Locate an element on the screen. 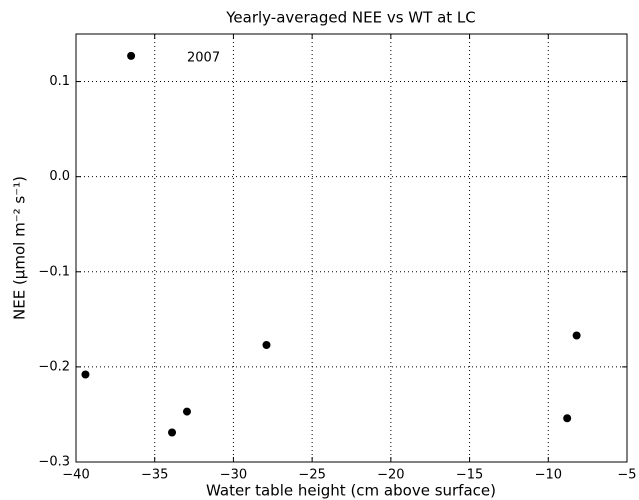 This screenshot has width=639, height=500. y-axis-label: NEE (μmol m⁻² s⁻¹) is located at coordinates (20, 248).